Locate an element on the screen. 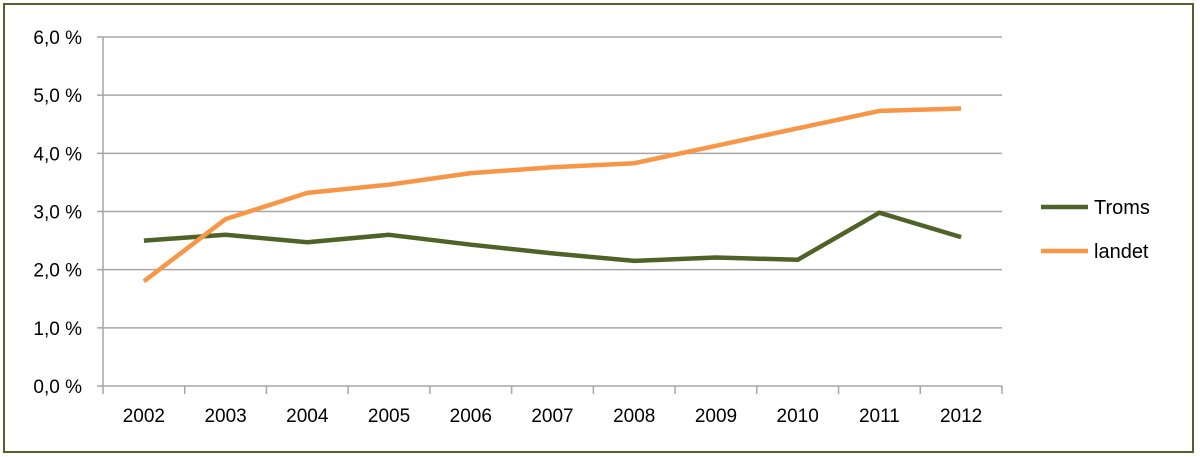 The image size is (1200, 457). y-tick-label: 1,0 % is located at coordinates (57, 329).